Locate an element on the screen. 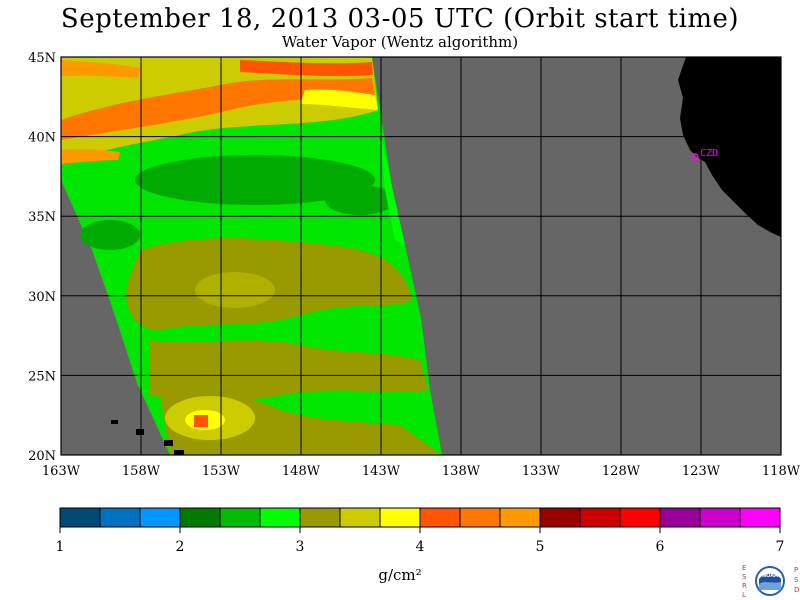 This screenshot has width=800, height=600. island-maui is located at coordinates (168, 443).